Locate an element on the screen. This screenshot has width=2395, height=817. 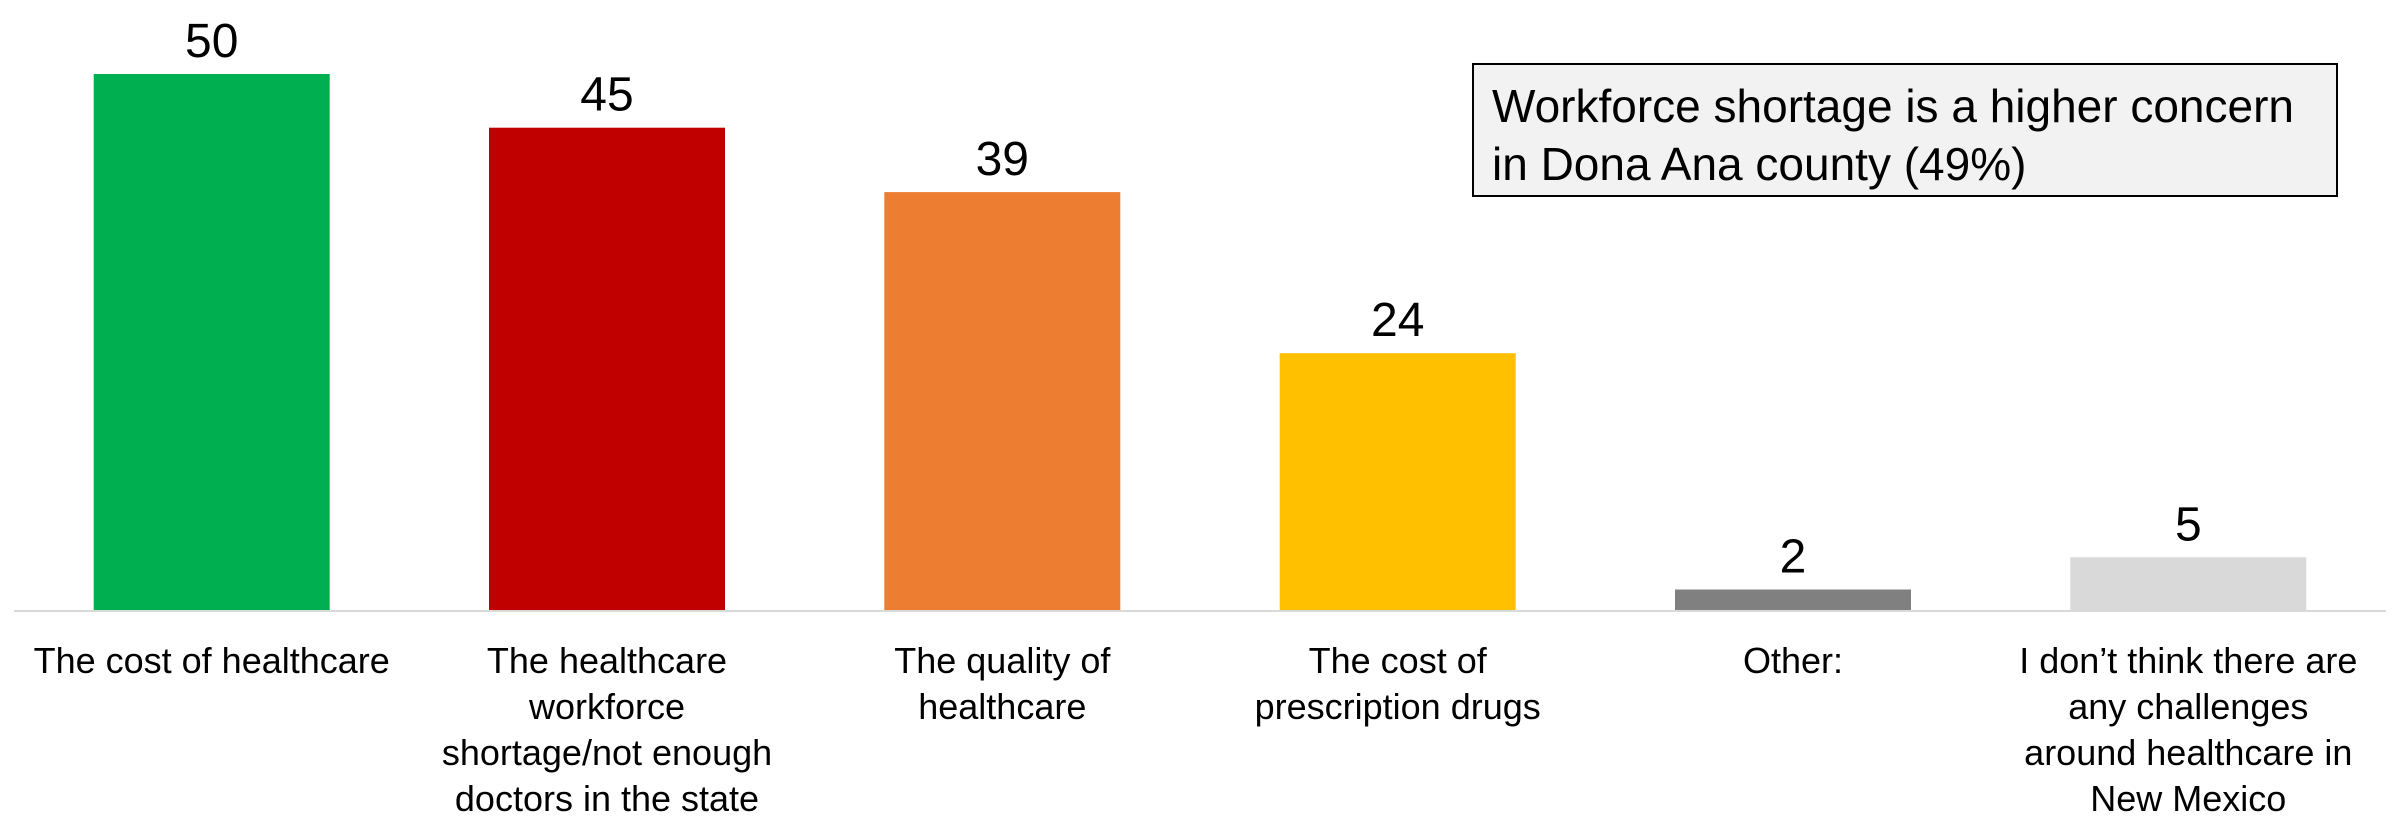
data-label: 5 is located at coordinates (2188, 524).